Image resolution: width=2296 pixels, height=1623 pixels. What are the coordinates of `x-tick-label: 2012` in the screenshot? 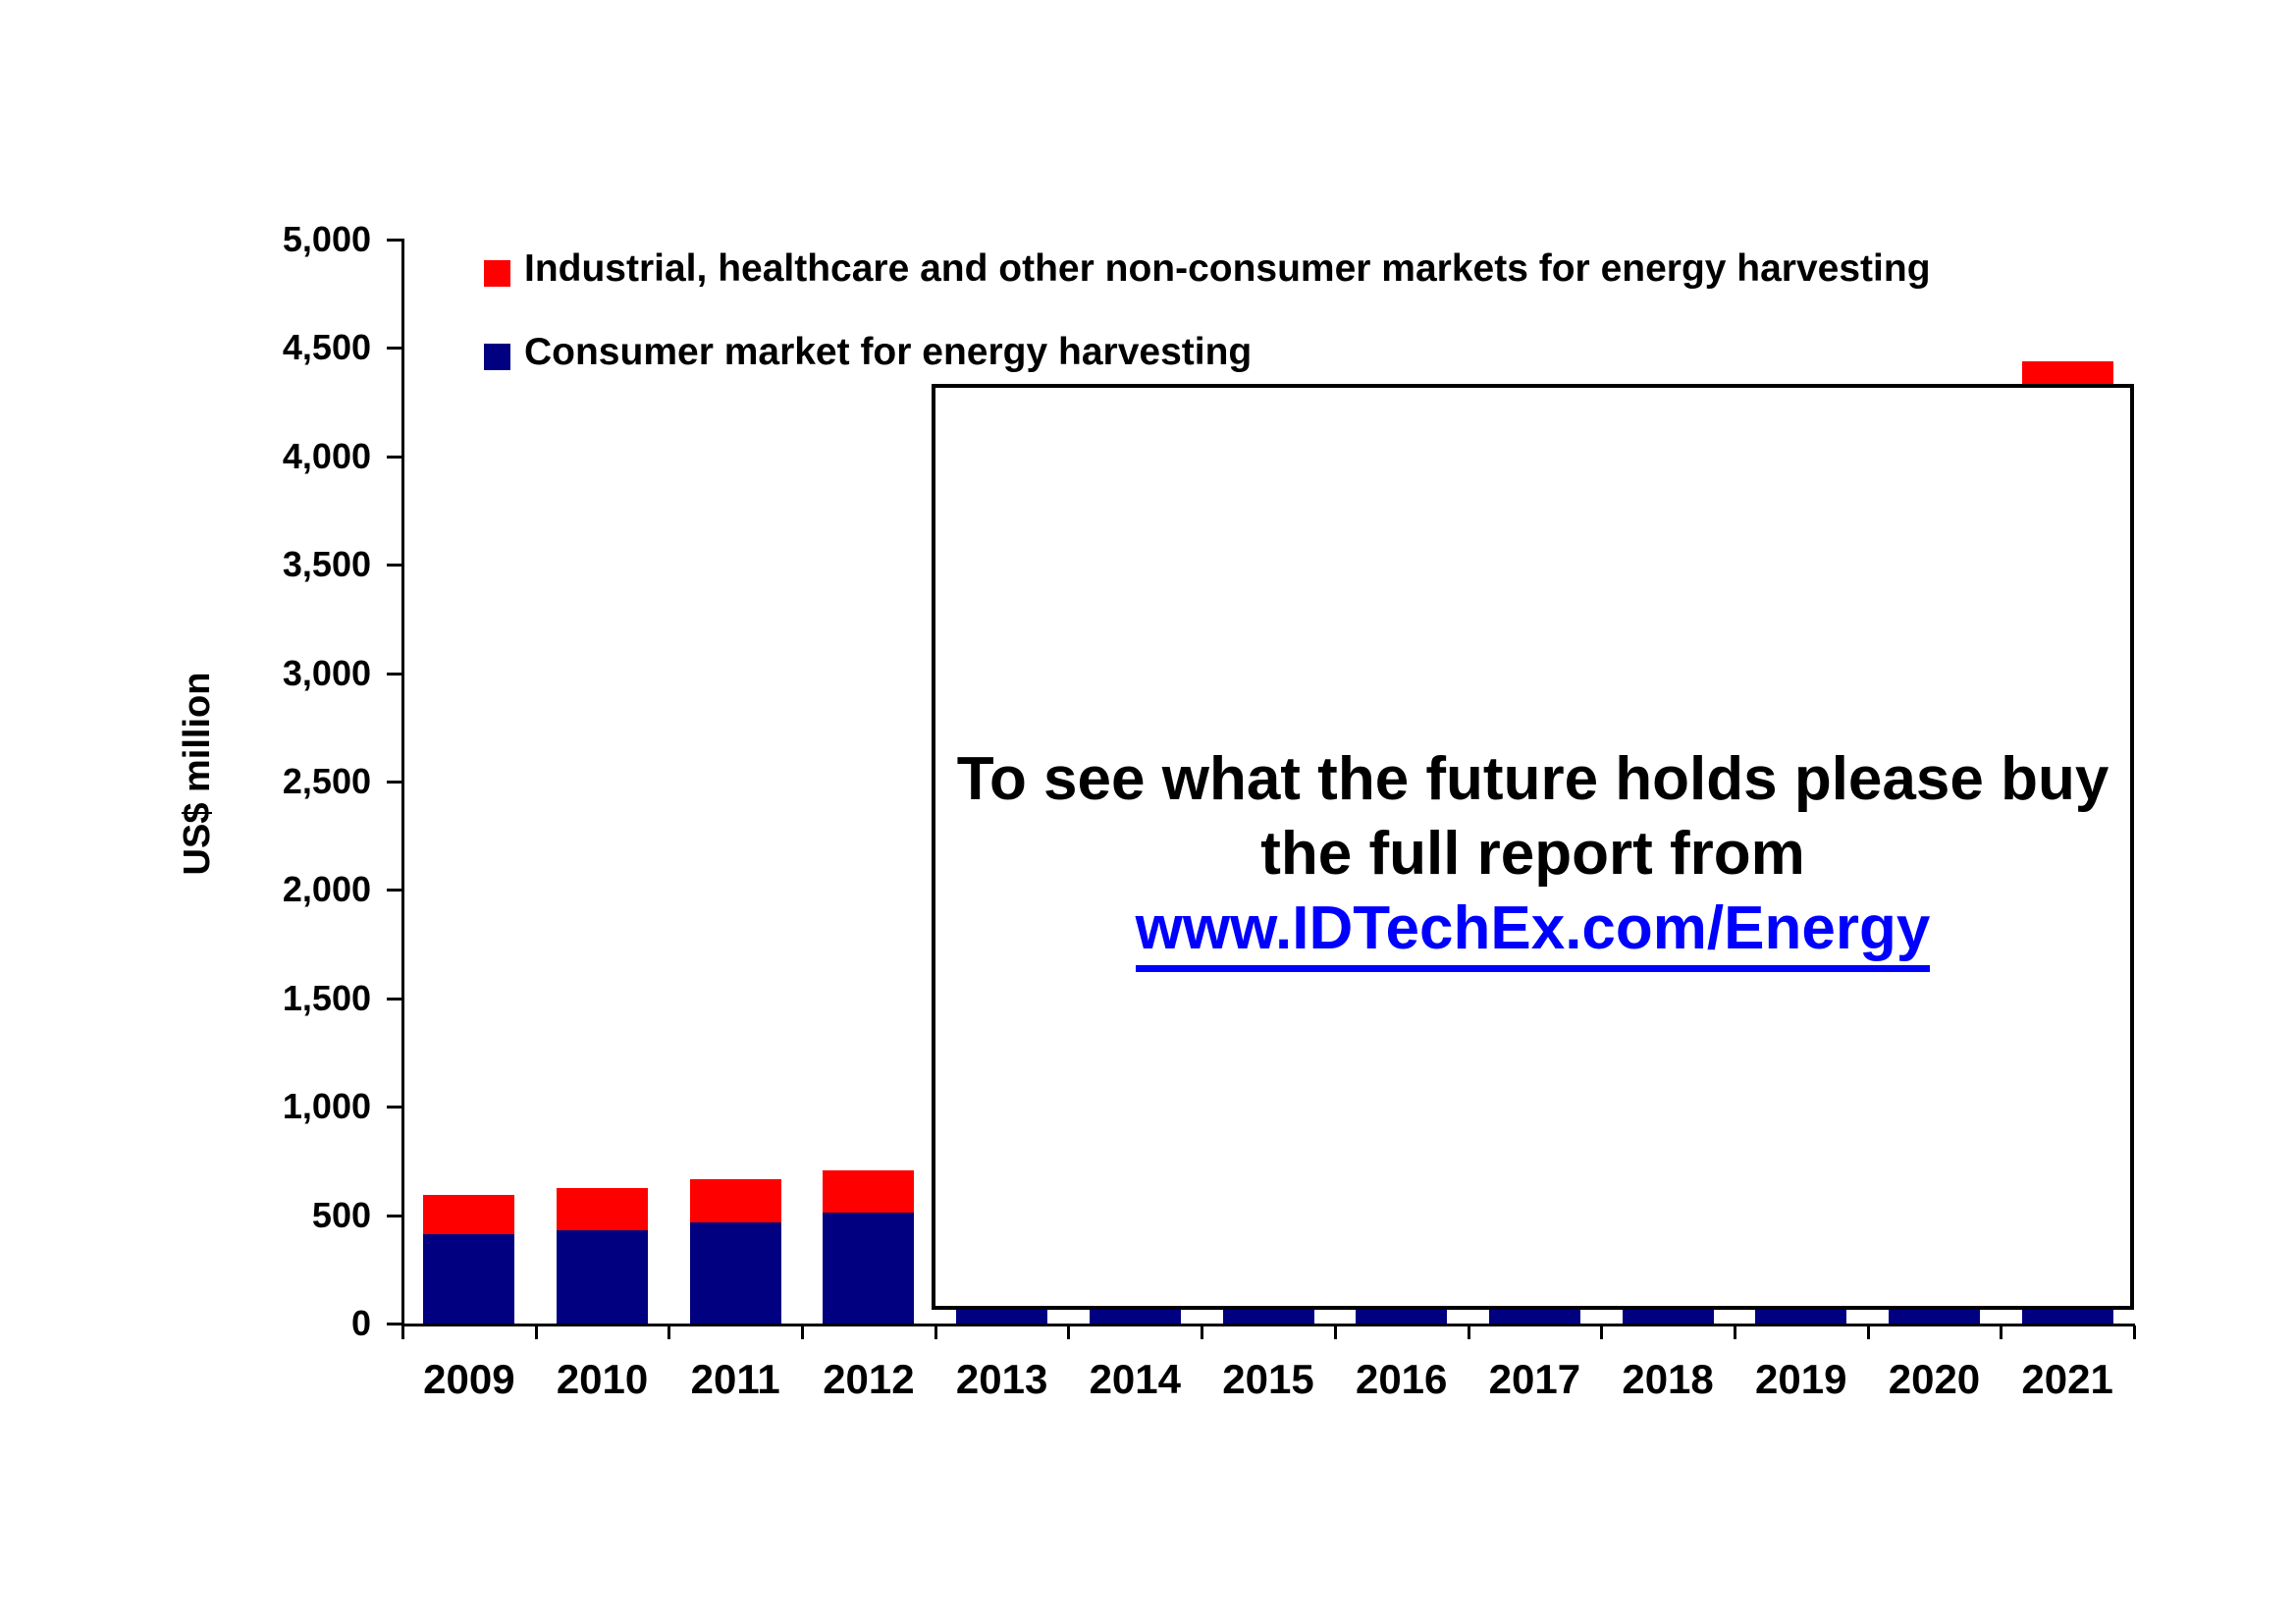 It's located at (869, 1379).